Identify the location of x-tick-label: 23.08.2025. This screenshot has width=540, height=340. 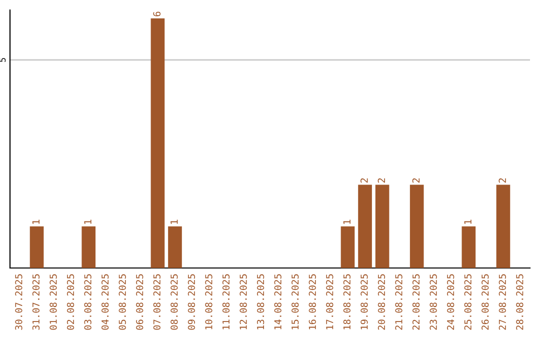
(433, 302).